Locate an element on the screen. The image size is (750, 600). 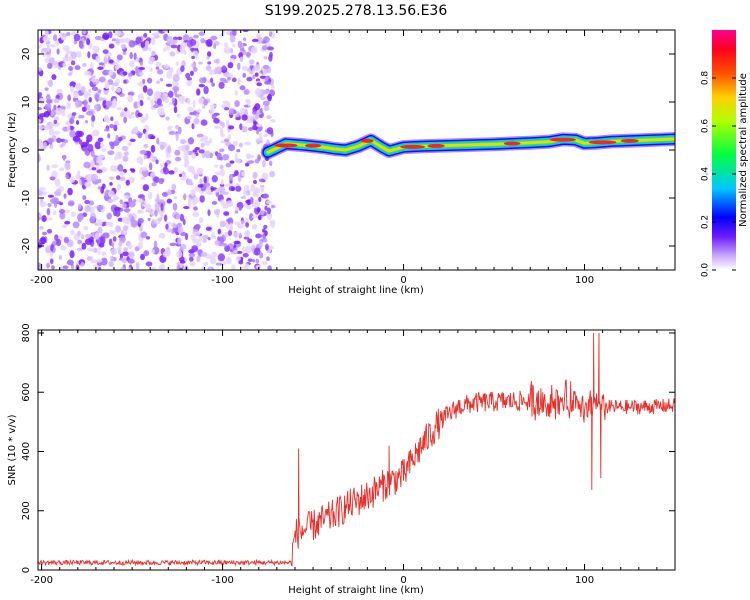
y-tick-label: 600 is located at coordinates (26, 392).